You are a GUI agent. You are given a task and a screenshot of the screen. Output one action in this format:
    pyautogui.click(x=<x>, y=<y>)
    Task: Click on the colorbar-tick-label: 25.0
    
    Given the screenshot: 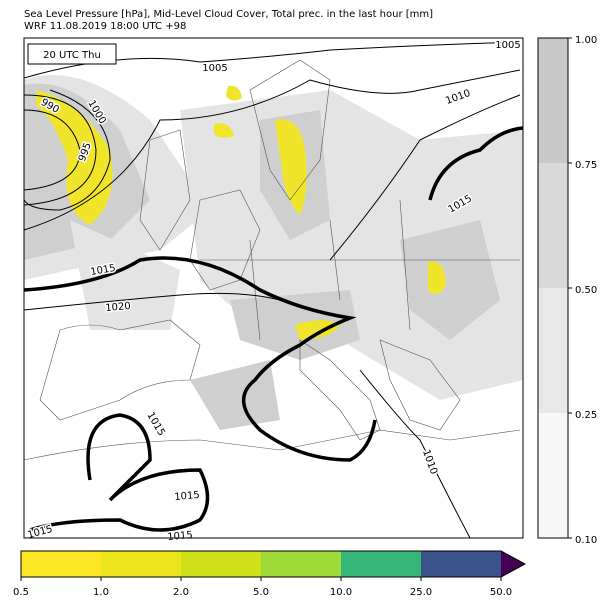 What is the action you would take?
    pyautogui.click(x=421, y=592)
    